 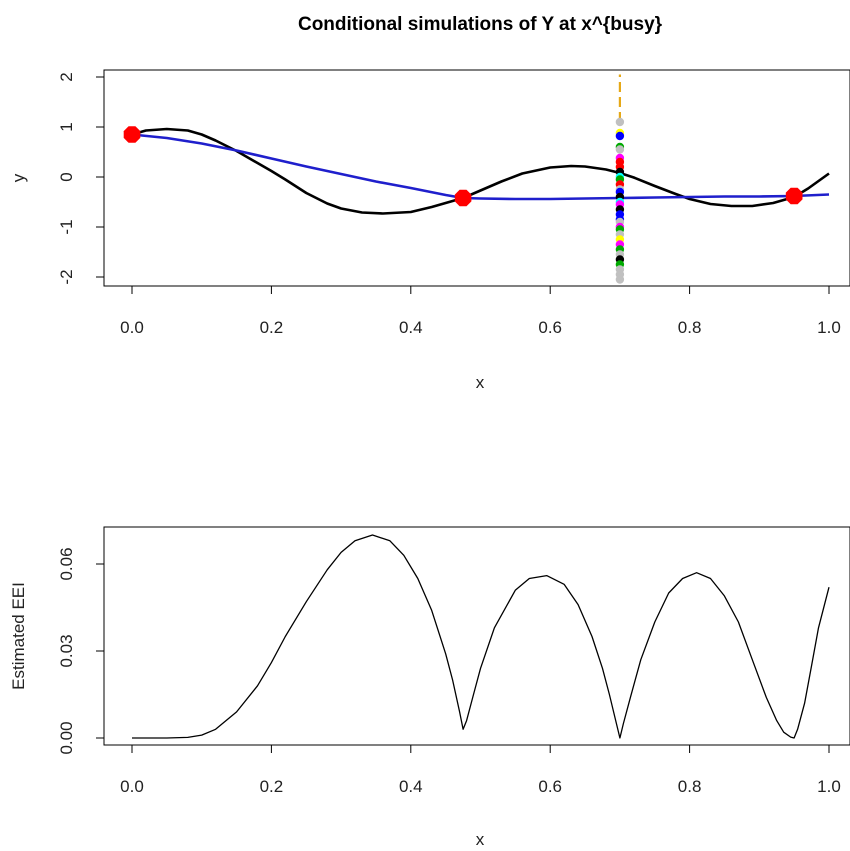 I want to click on y-tick-label: 2, so click(x=66, y=76).